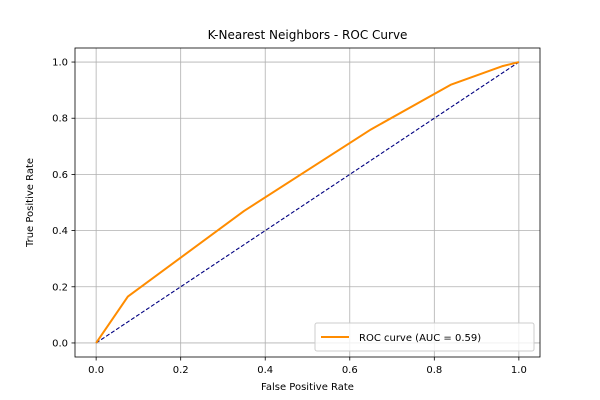 This screenshot has height=400, width=600. What do you see at coordinates (420, 338) in the screenshot?
I see `legend-label: ROC curve (AUC = 0.59)` at bounding box center [420, 338].